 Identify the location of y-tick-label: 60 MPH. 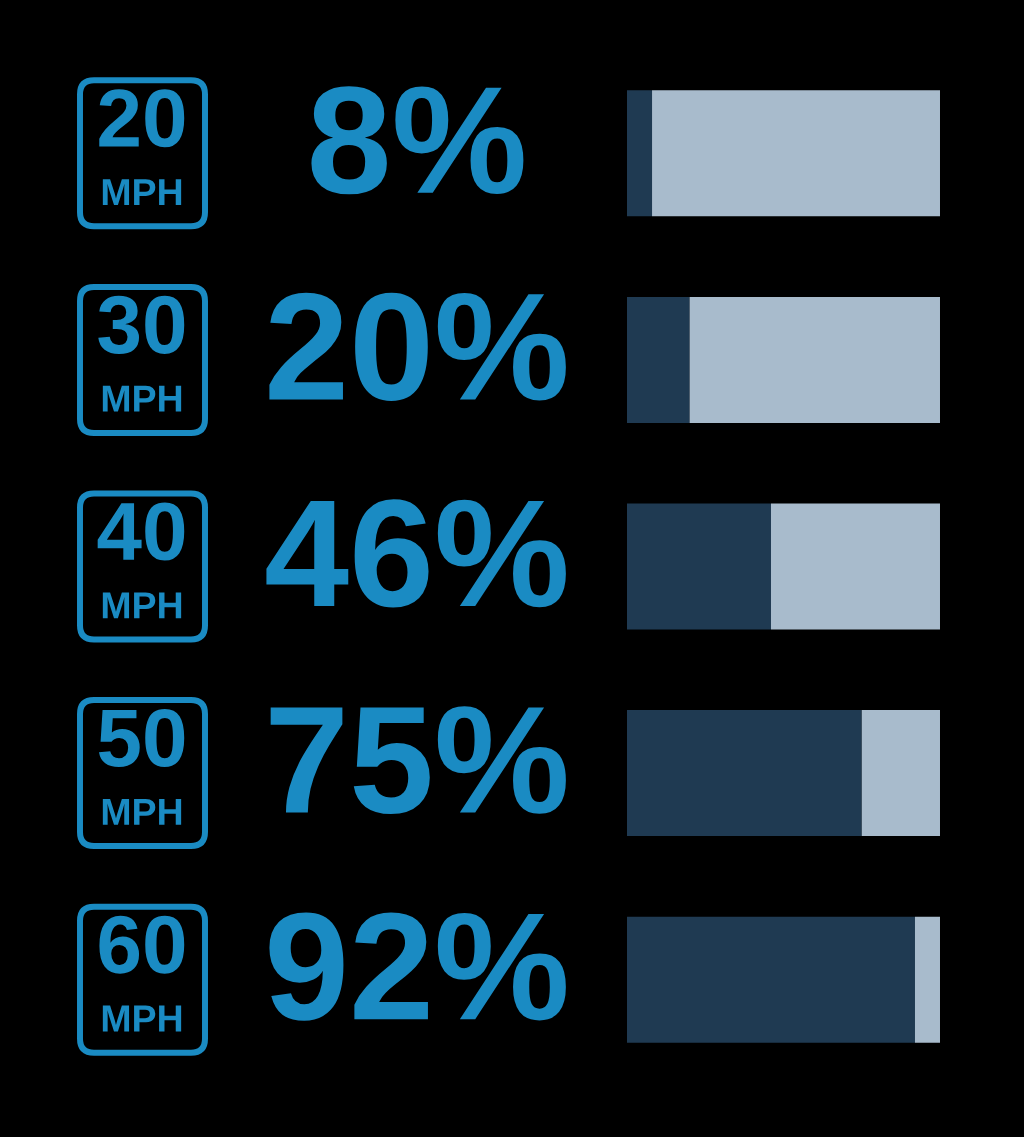
(142, 973).